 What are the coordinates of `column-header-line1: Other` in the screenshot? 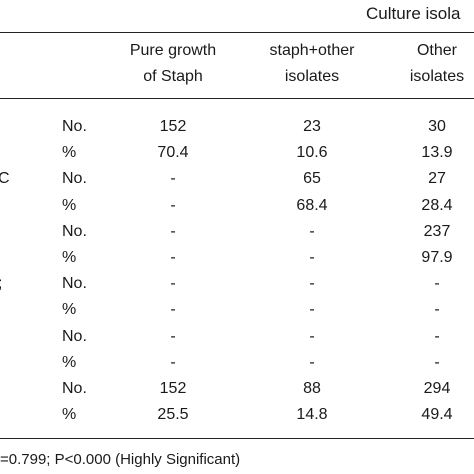 It's located at (436, 50).